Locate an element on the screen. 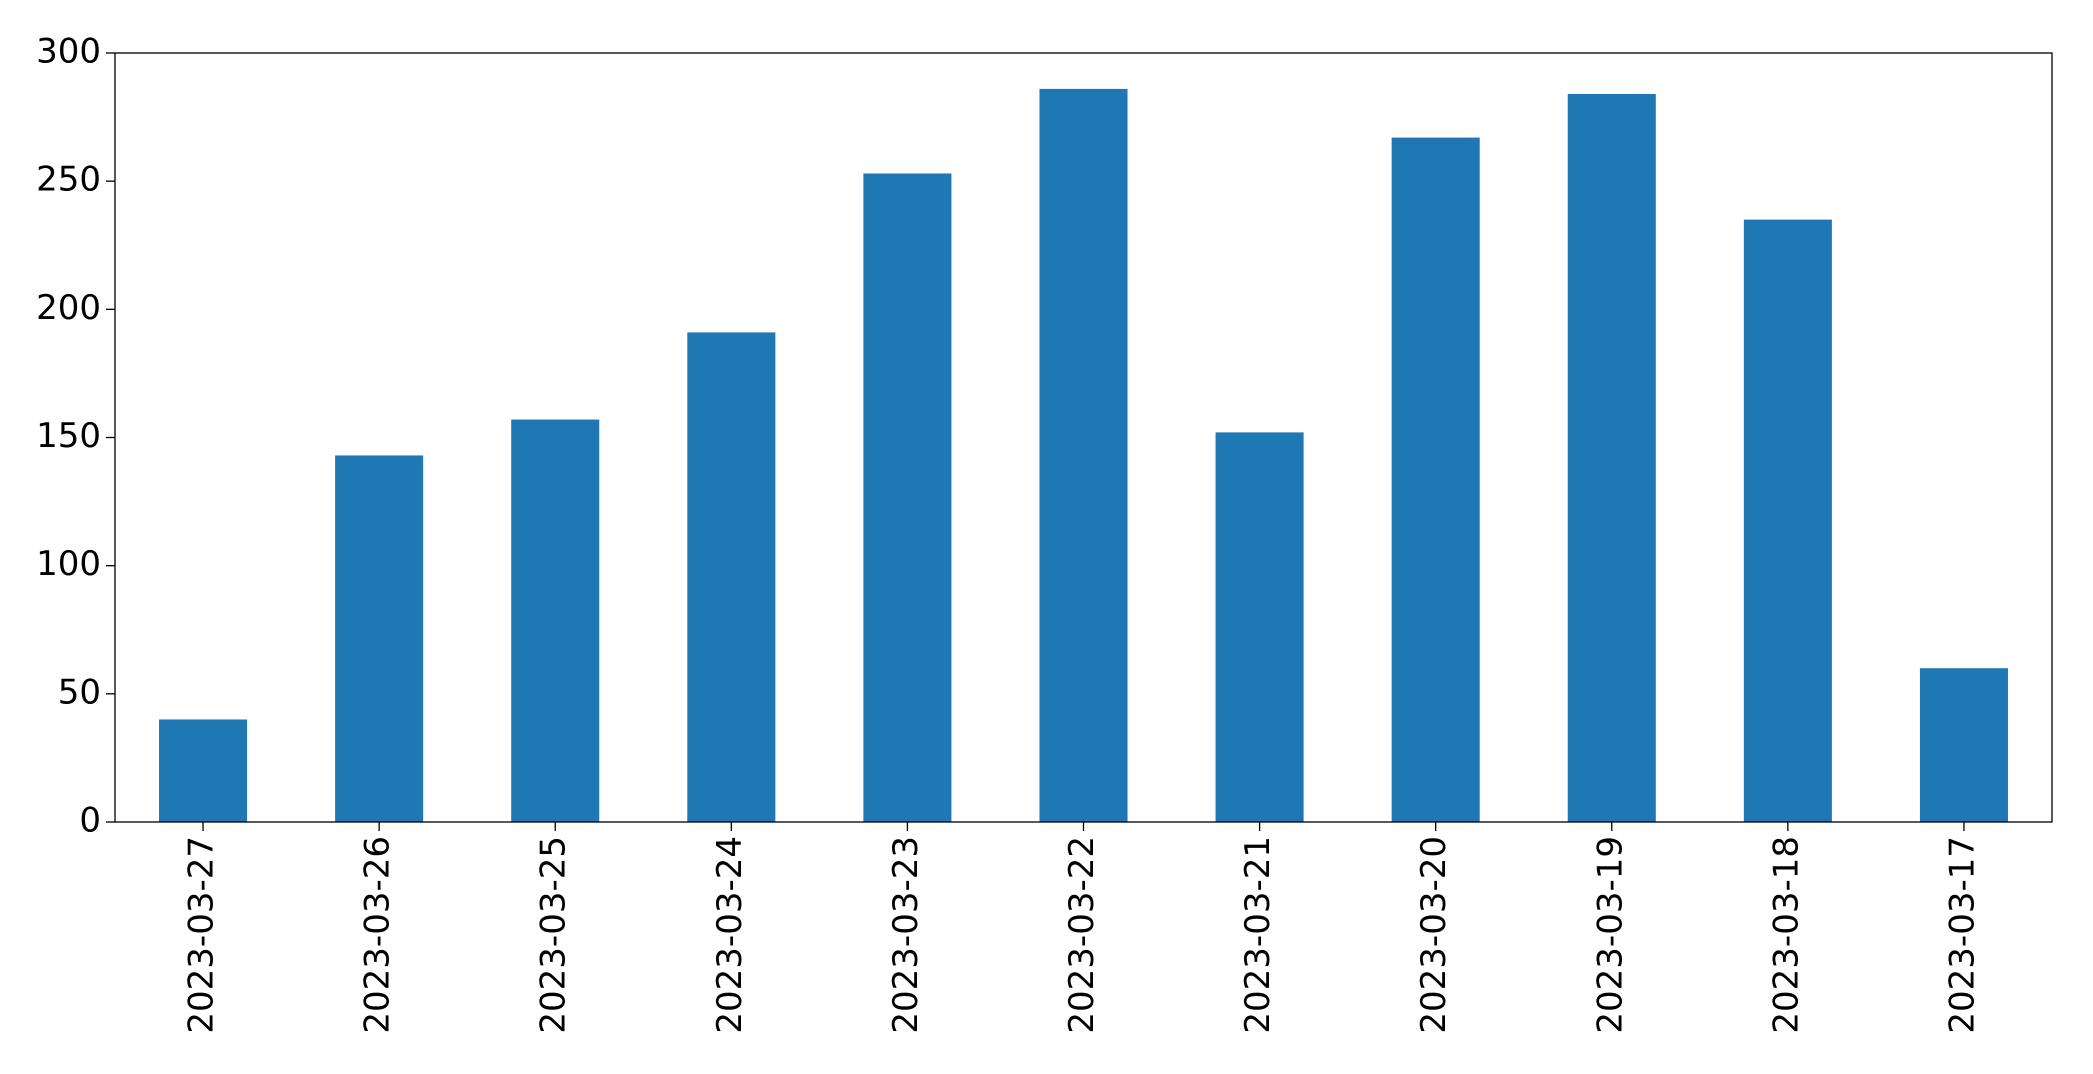  y-tick-label: 50 is located at coordinates (79, 692).